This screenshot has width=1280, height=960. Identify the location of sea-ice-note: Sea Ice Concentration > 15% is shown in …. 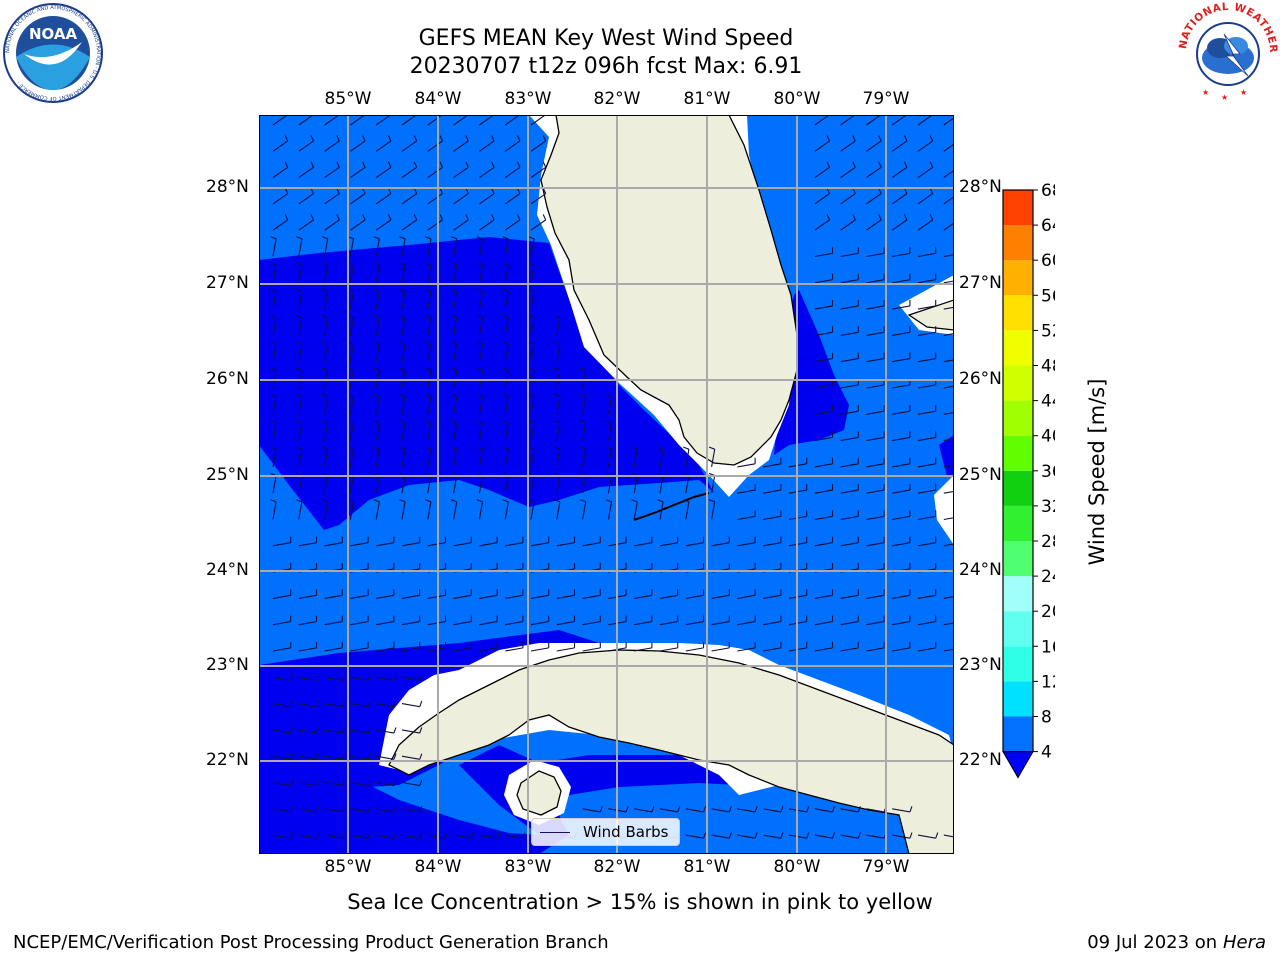
(640, 902).